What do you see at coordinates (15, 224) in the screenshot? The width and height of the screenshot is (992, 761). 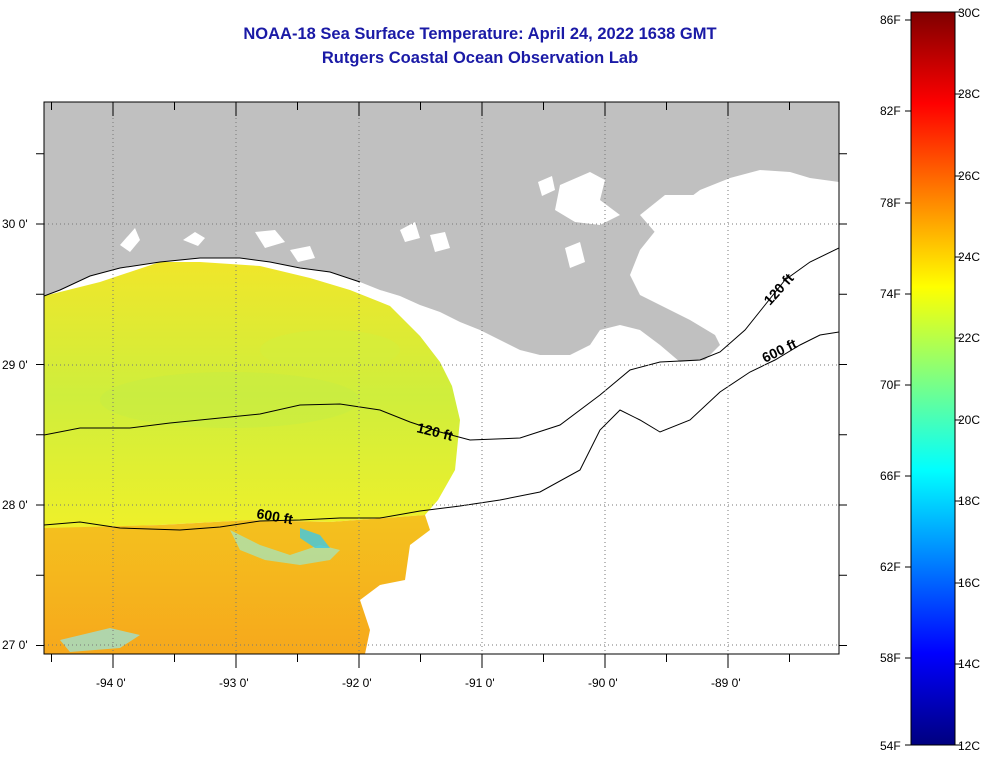 I see `lat-label-30: 30 0'` at bounding box center [15, 224].